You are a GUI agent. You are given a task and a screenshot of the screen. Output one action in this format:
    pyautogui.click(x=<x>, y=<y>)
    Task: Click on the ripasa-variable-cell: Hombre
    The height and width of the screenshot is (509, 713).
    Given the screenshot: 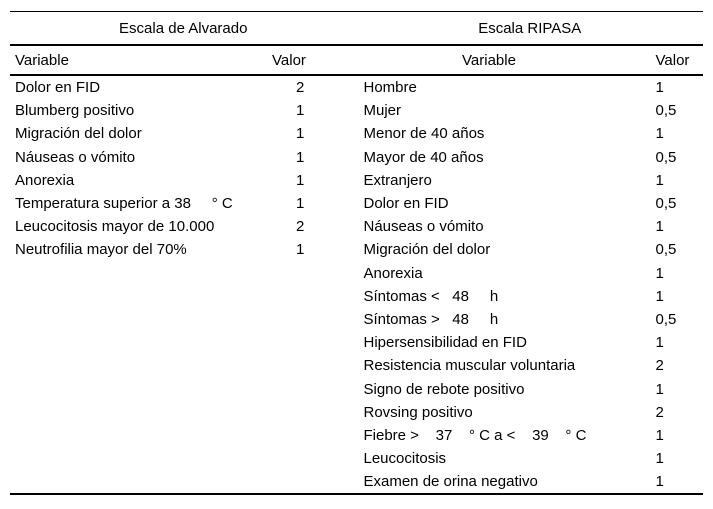 What is the action you would take?
    pyautogui.click(x=390, y=88)
    